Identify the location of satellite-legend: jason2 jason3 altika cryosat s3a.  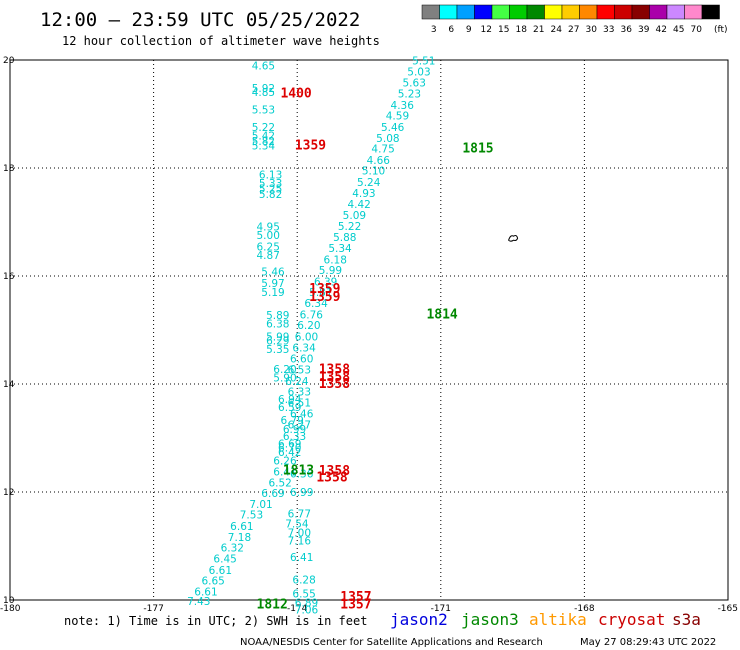
(545, 619).